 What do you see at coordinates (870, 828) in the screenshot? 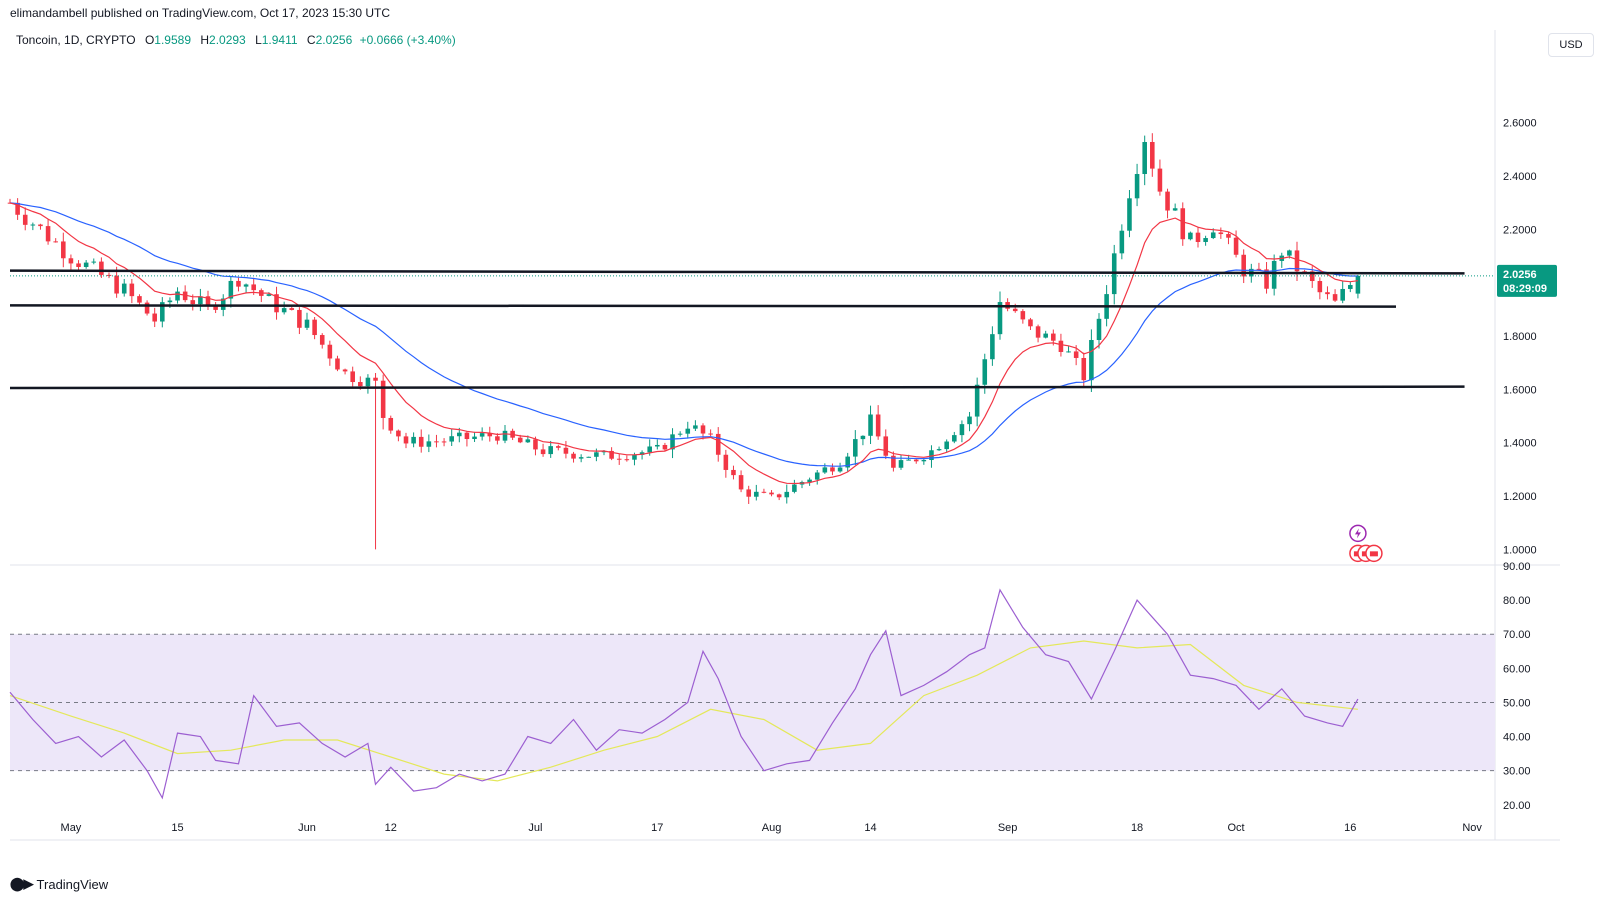
I see `time-tick-label: 14` at bounding box center [870, 828].